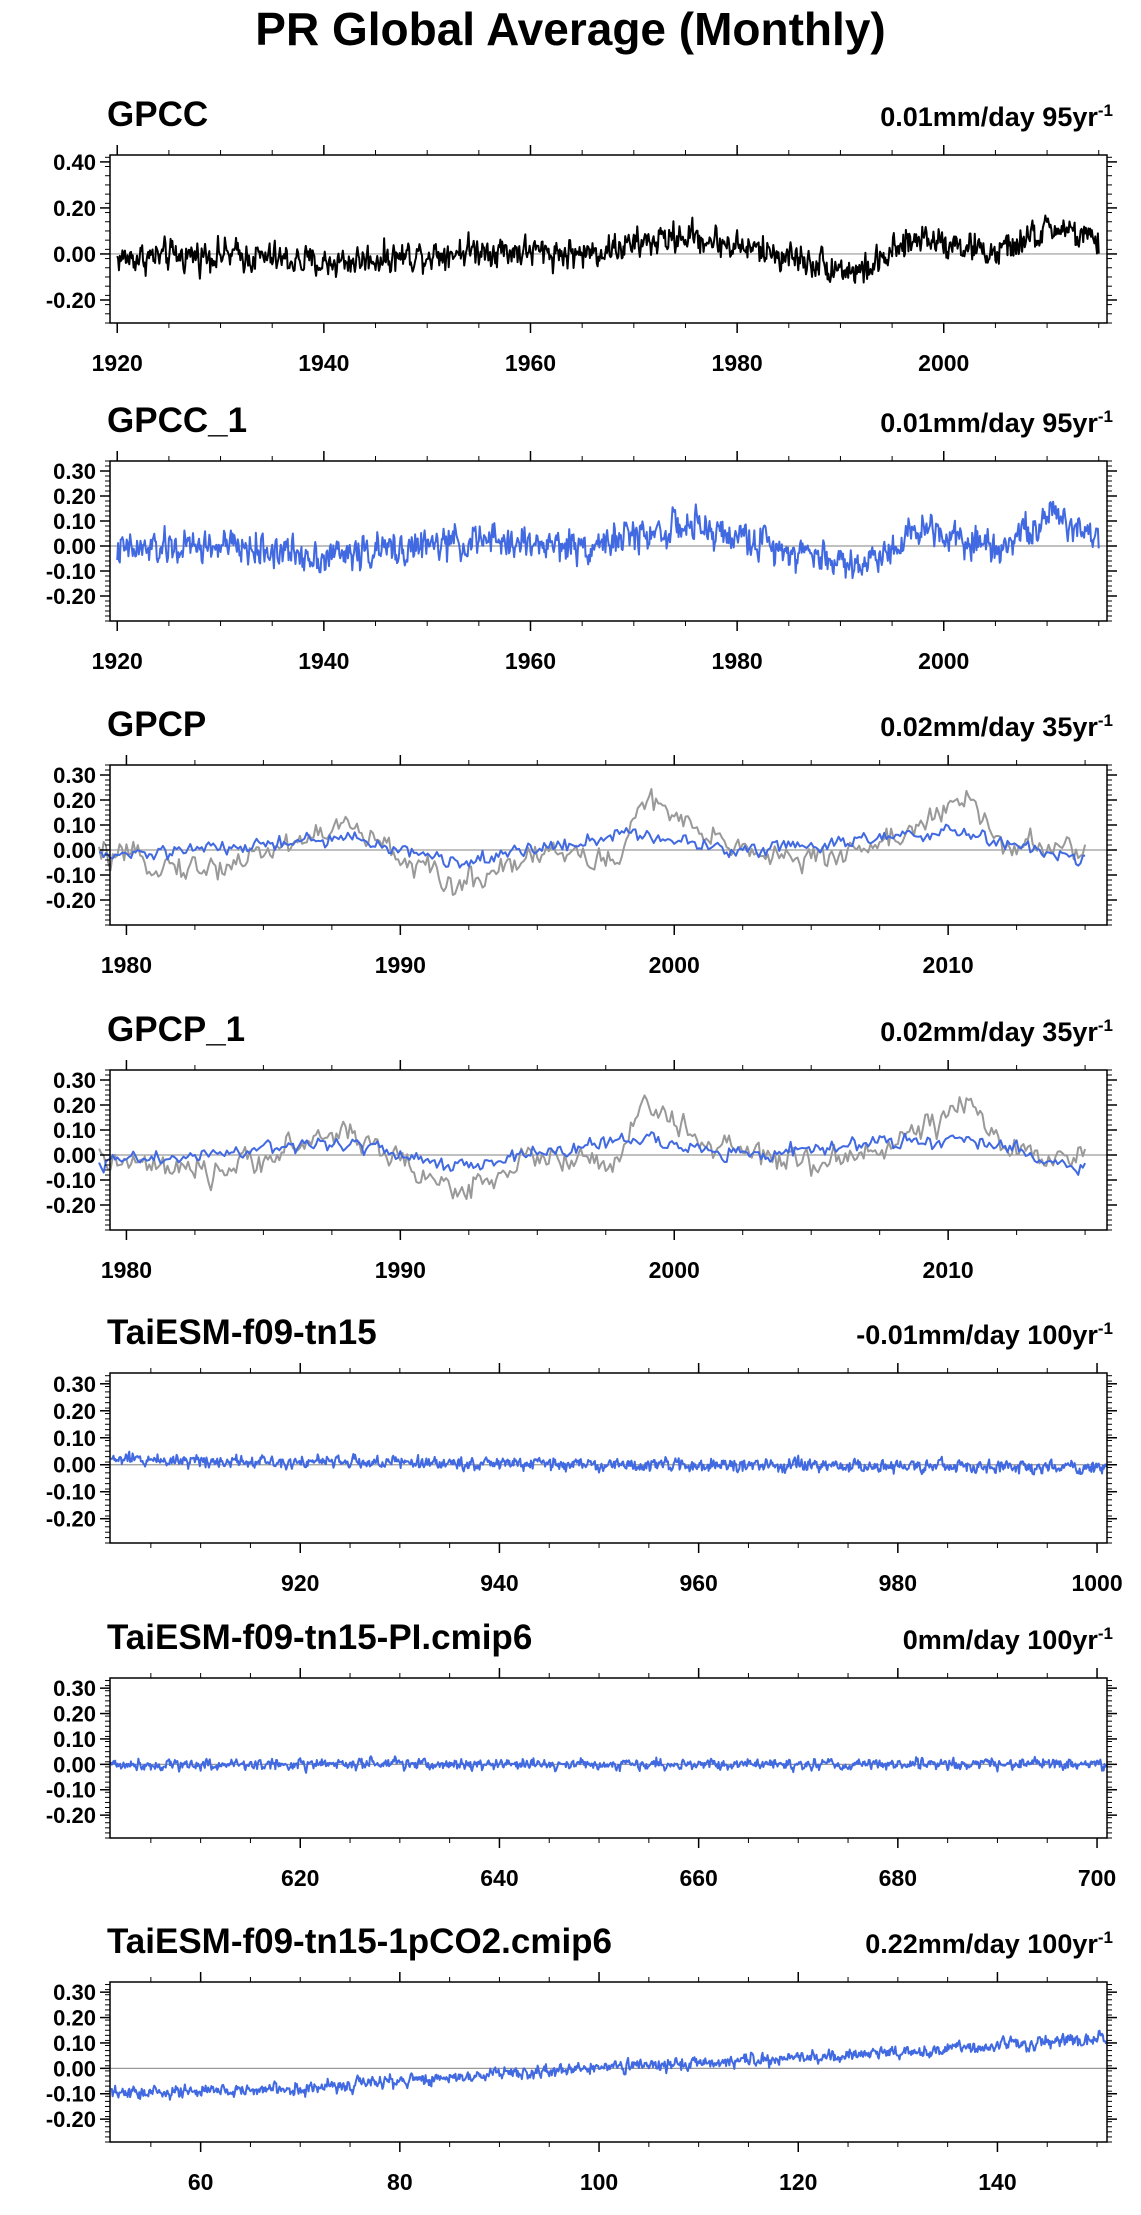 The height and width of the screenshot is (2215, 1141). What do you see at coordinates (948, 1270) in the screenshot?
I see `x-tick-label: 2010` at bounding box center [948, 1270].